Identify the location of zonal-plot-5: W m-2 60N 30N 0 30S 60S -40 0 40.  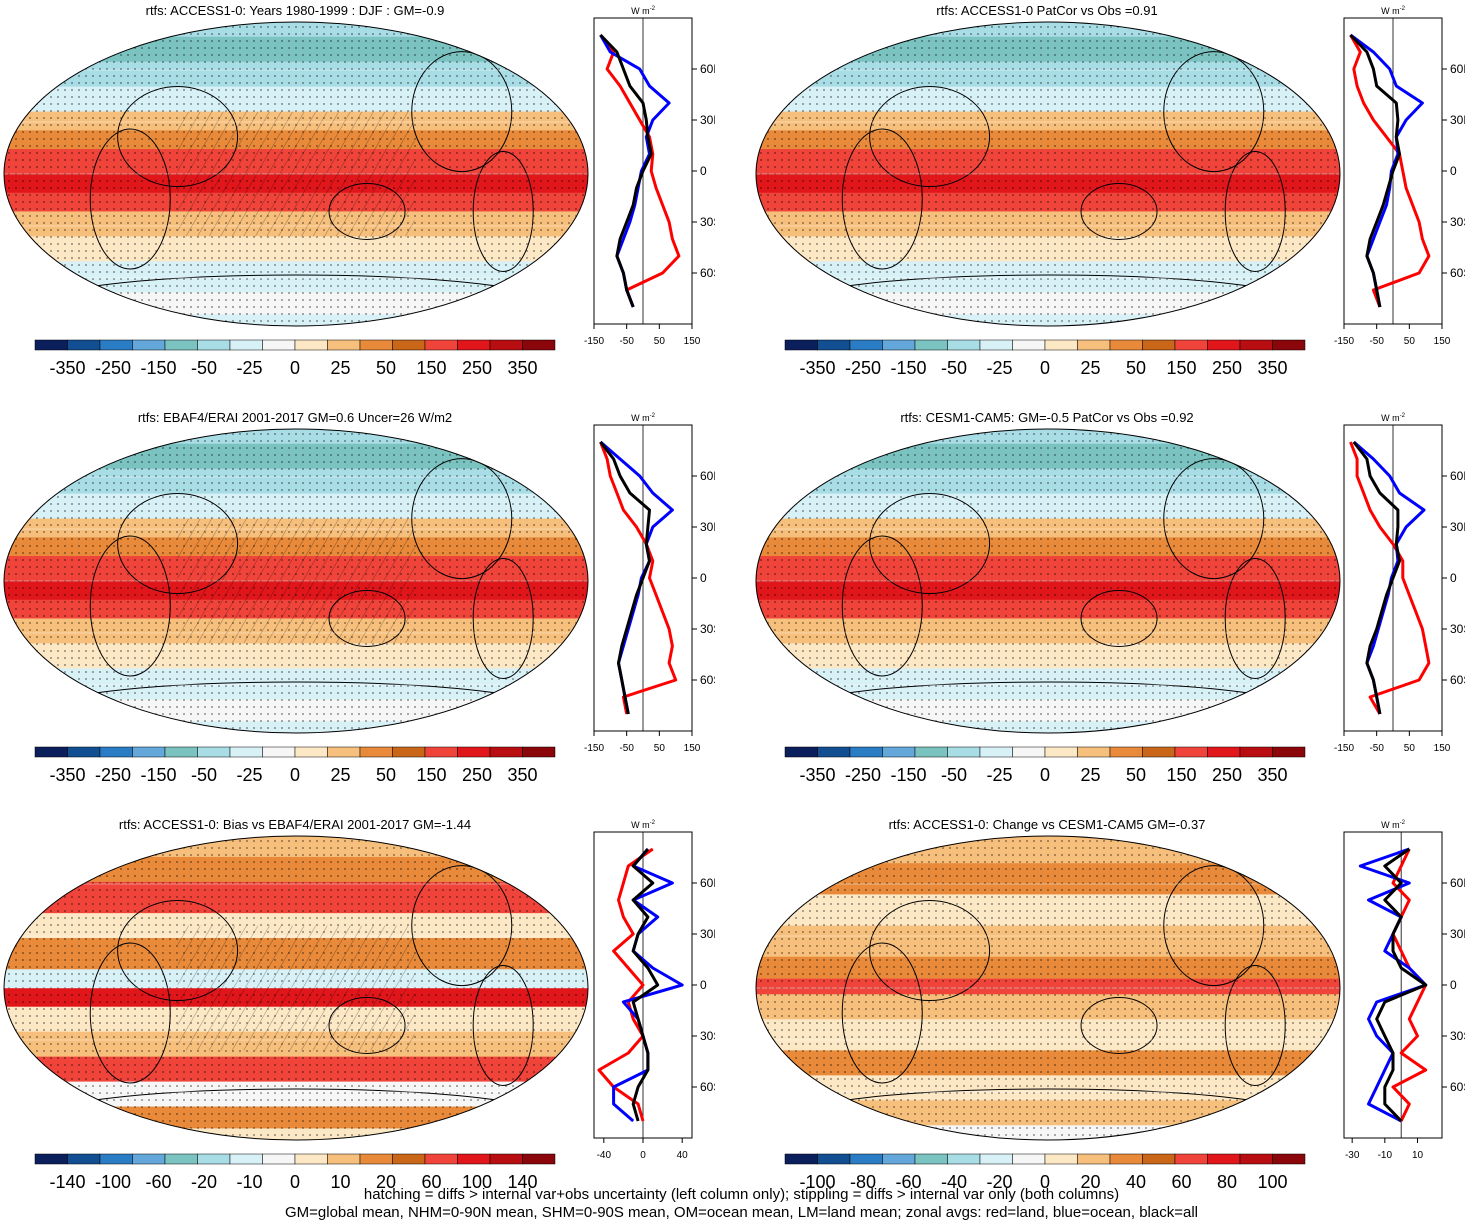
(654, 990).